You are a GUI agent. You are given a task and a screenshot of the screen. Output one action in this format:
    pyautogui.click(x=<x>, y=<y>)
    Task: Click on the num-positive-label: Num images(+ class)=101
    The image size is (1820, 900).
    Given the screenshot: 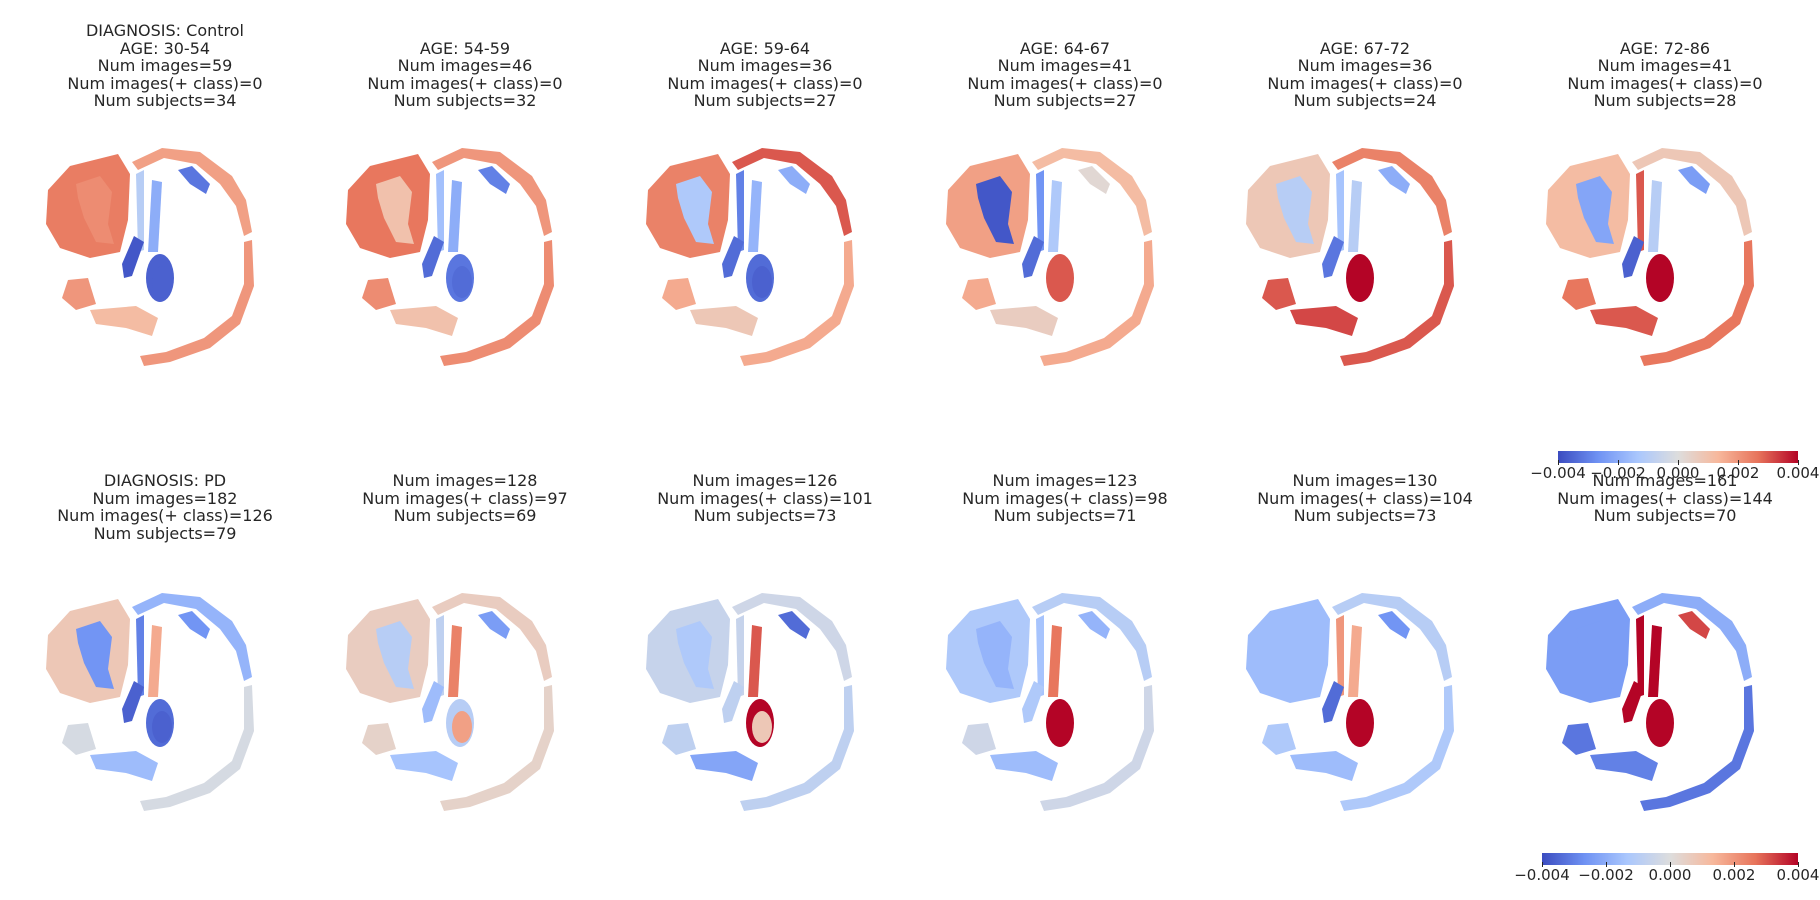 What is the action you would take?
    pyautogui.click(x=765, y=498)
    